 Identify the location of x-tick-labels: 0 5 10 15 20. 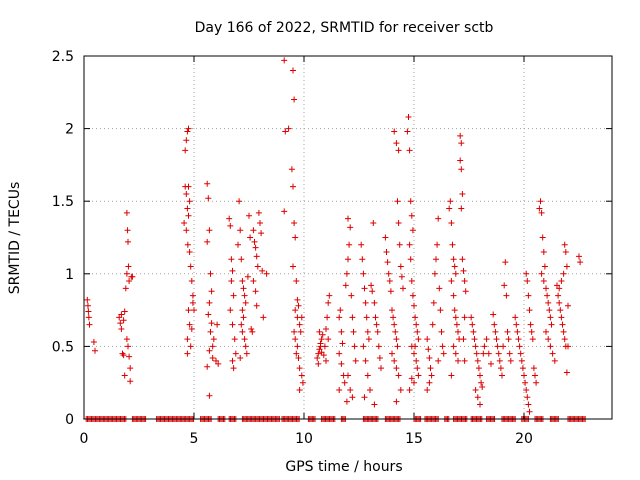
(306, 439).